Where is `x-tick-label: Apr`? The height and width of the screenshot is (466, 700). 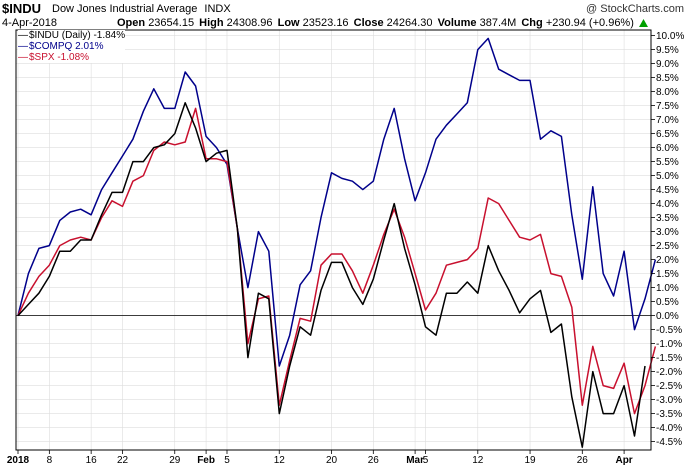 x-tick-label: Apr is located at coordinates (623, 460).